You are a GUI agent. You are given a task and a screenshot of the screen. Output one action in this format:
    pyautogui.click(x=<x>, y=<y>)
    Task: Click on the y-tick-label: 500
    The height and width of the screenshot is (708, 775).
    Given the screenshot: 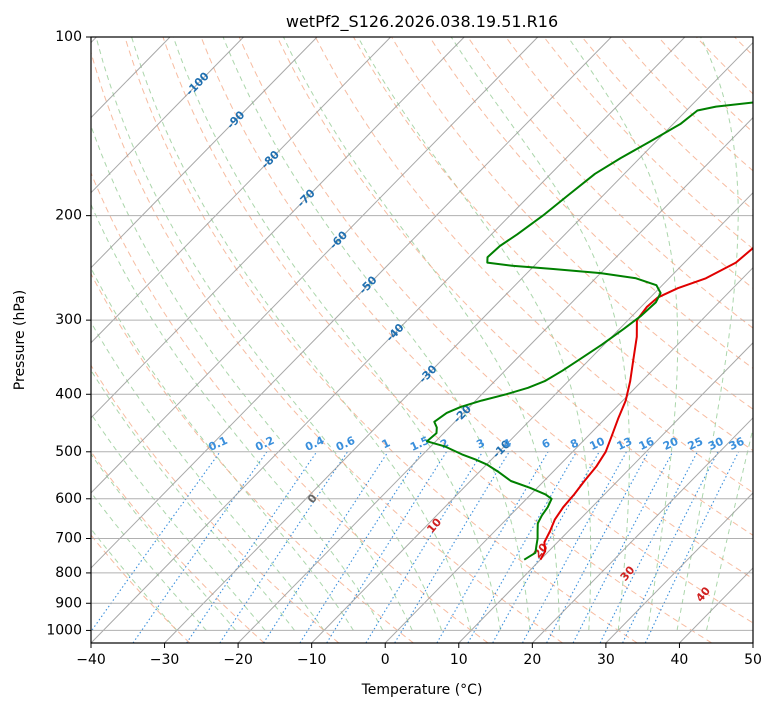 What is the action you would take?
    pyautogui.click(x=68, y=452)
    